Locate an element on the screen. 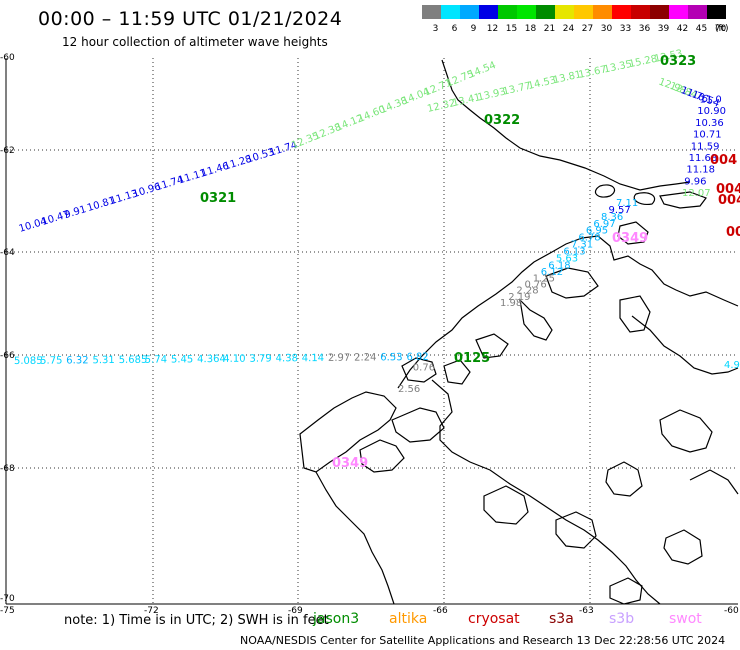 The image size is (740, 650). mission-label: cryosat is located at coordinates (494, 619).